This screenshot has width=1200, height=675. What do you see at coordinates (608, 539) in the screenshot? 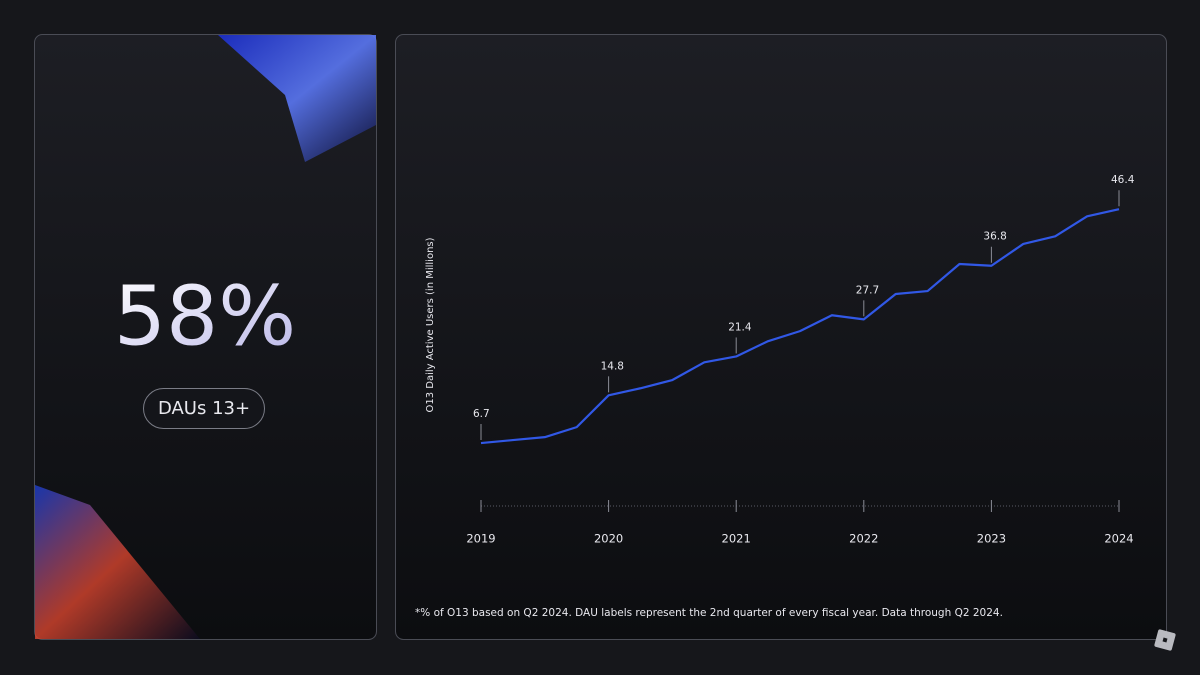
I see `x-tick-label: 2020` at bounding box center [608, 539].